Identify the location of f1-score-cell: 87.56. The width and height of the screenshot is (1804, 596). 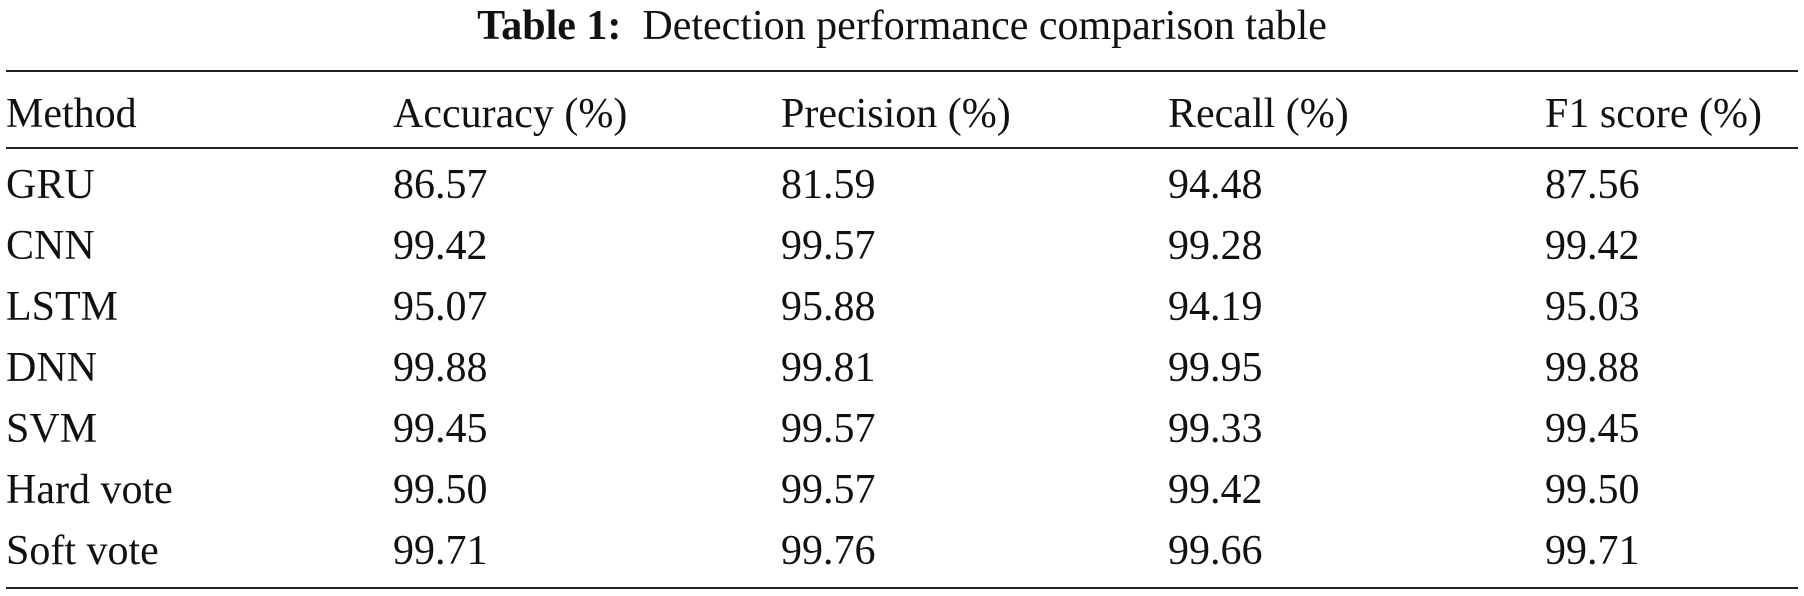
(1592, 184).